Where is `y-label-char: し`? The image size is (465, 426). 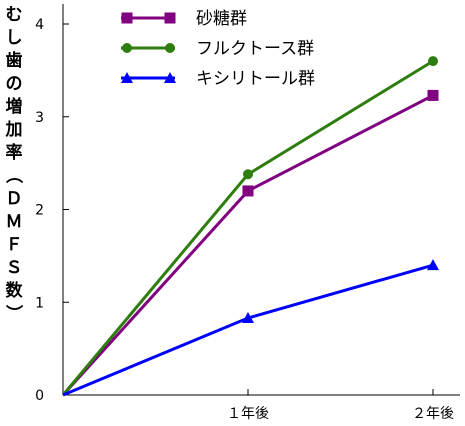
y-label-char: し is located at coordinates (14, 38).